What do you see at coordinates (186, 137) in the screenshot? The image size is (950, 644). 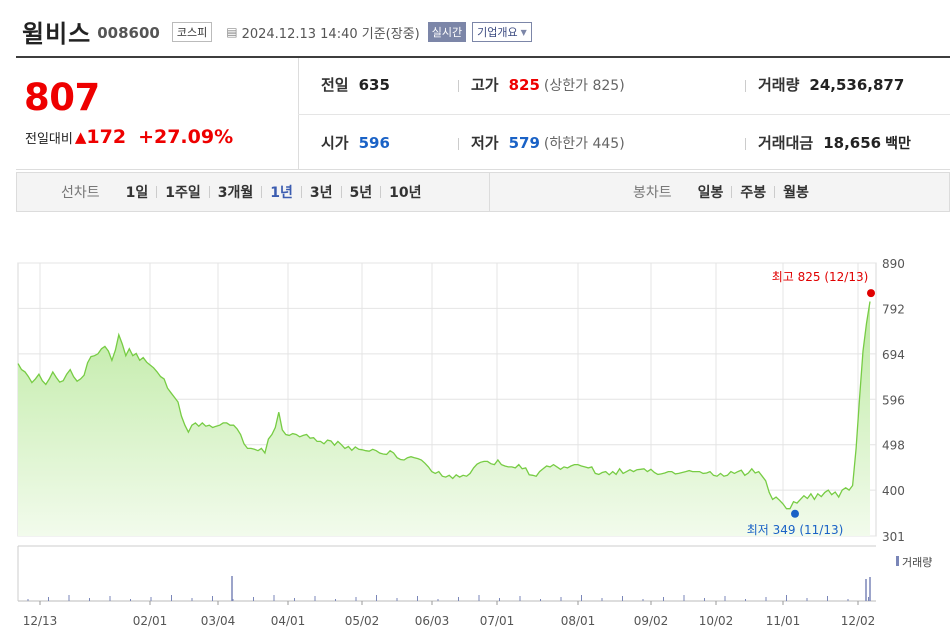 I see `change-percent: +27.09%` at bounding box center [186, 137].